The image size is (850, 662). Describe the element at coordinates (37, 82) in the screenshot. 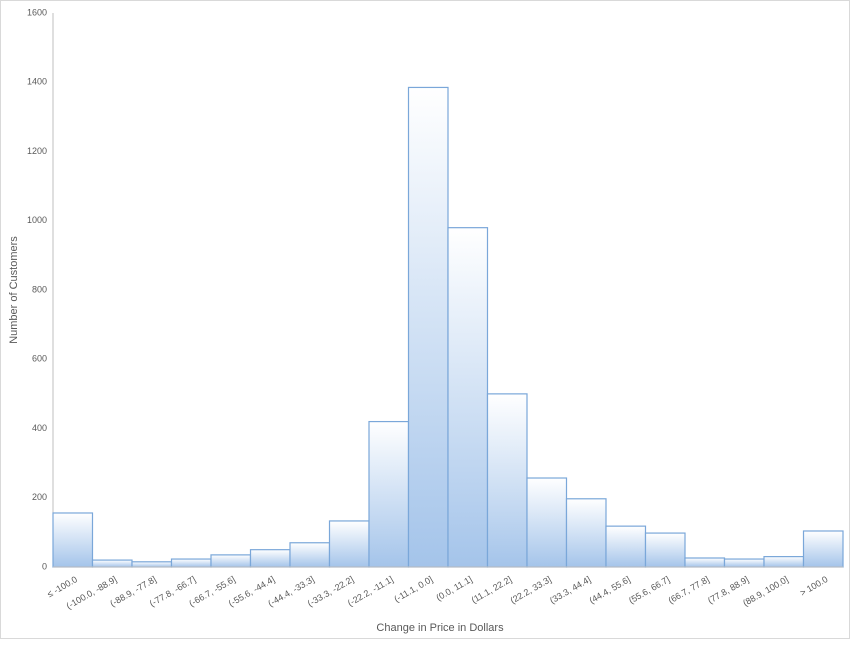

I see `y-tick-label: 1400` at that location.